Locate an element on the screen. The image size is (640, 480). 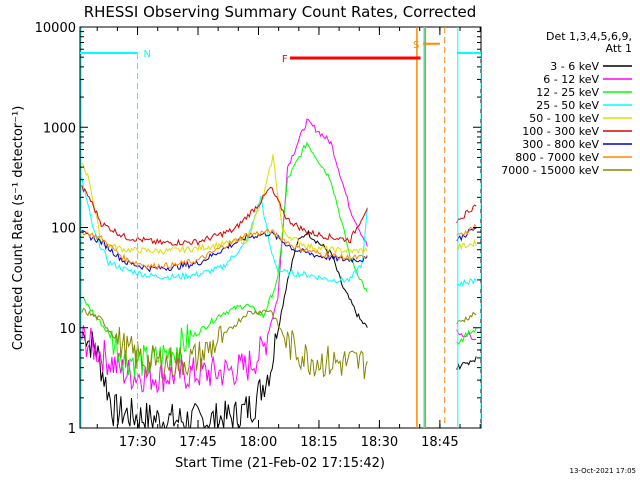
x-axis-label: Start Time (21-Feb-02 17:15:42) is located at coordinates (280, 463).